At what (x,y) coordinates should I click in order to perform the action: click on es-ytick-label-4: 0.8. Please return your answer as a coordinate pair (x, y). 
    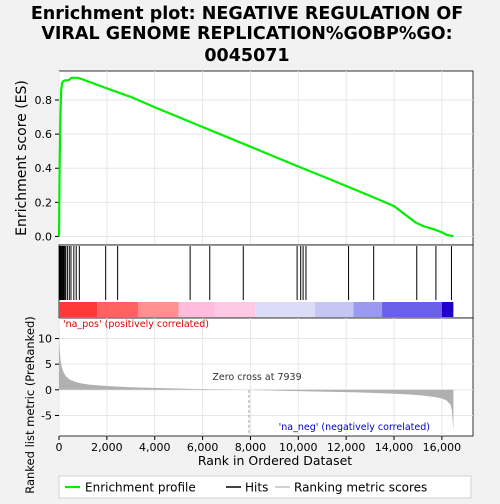
    Looking at the image, I should click on (44, 100).